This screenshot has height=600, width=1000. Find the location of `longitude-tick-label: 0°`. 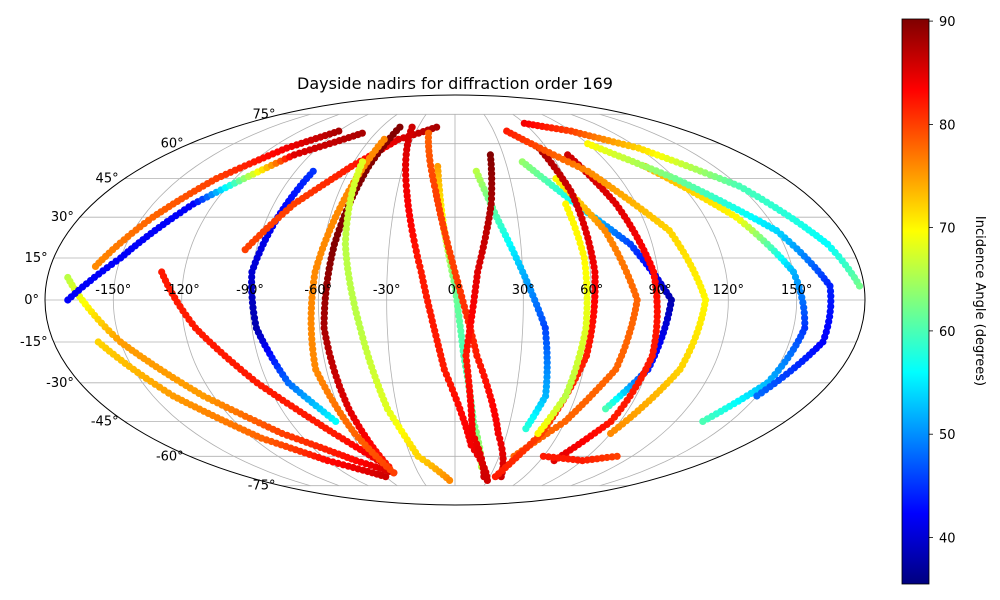

longitude-tick-label: 0° is located at coordinates (455, 290).